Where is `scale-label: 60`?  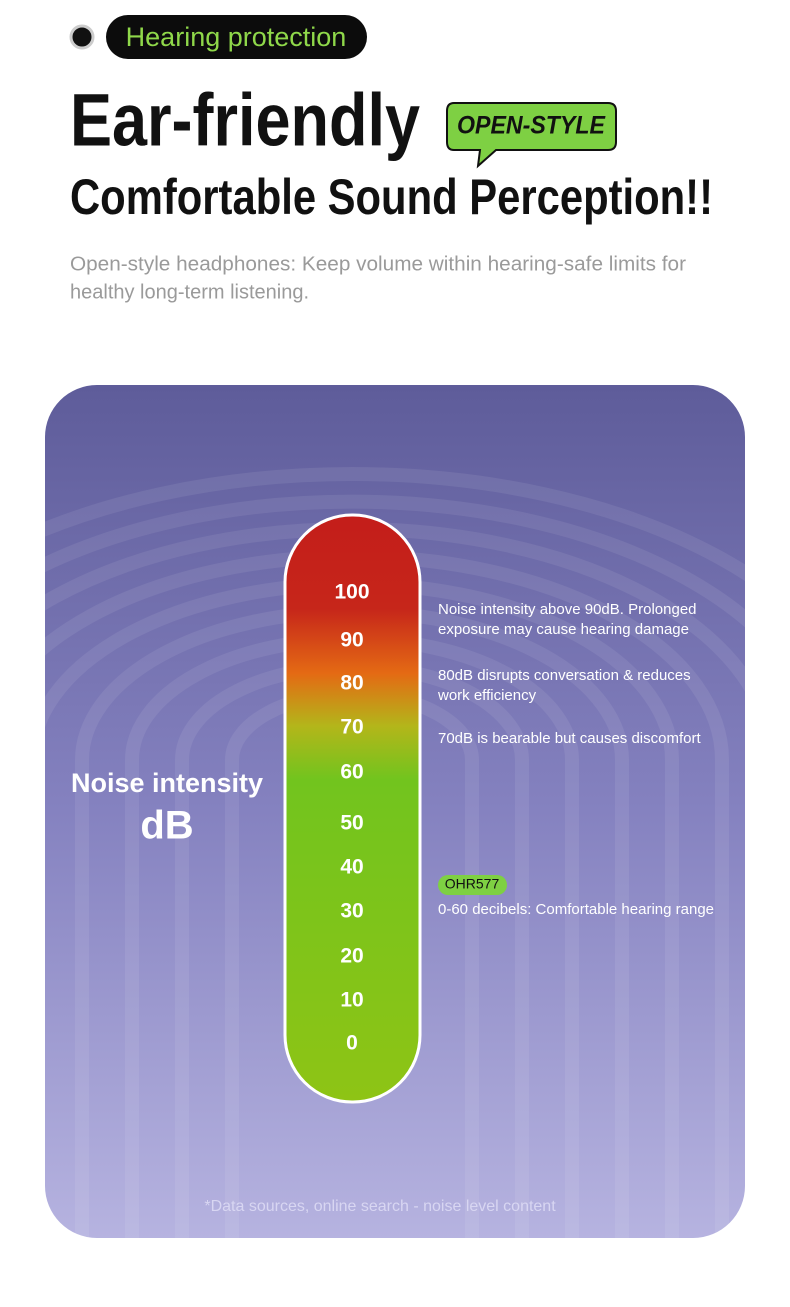 scale-label: 60 is located at coordinates (351, 772).